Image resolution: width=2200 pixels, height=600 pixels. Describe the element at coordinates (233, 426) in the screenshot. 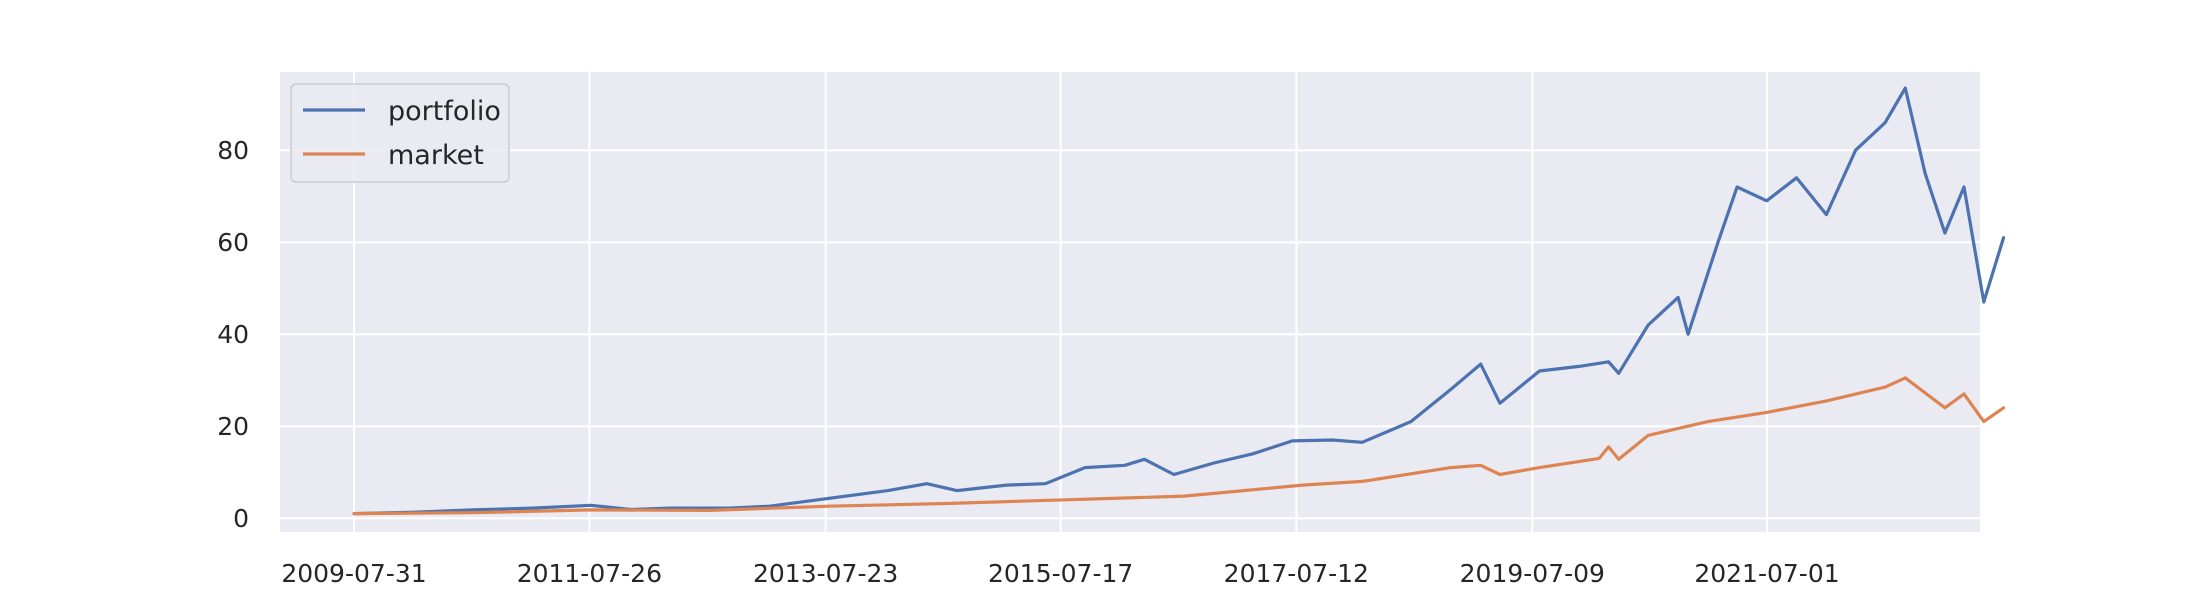

I see `y-tick-label: 20` at that location.